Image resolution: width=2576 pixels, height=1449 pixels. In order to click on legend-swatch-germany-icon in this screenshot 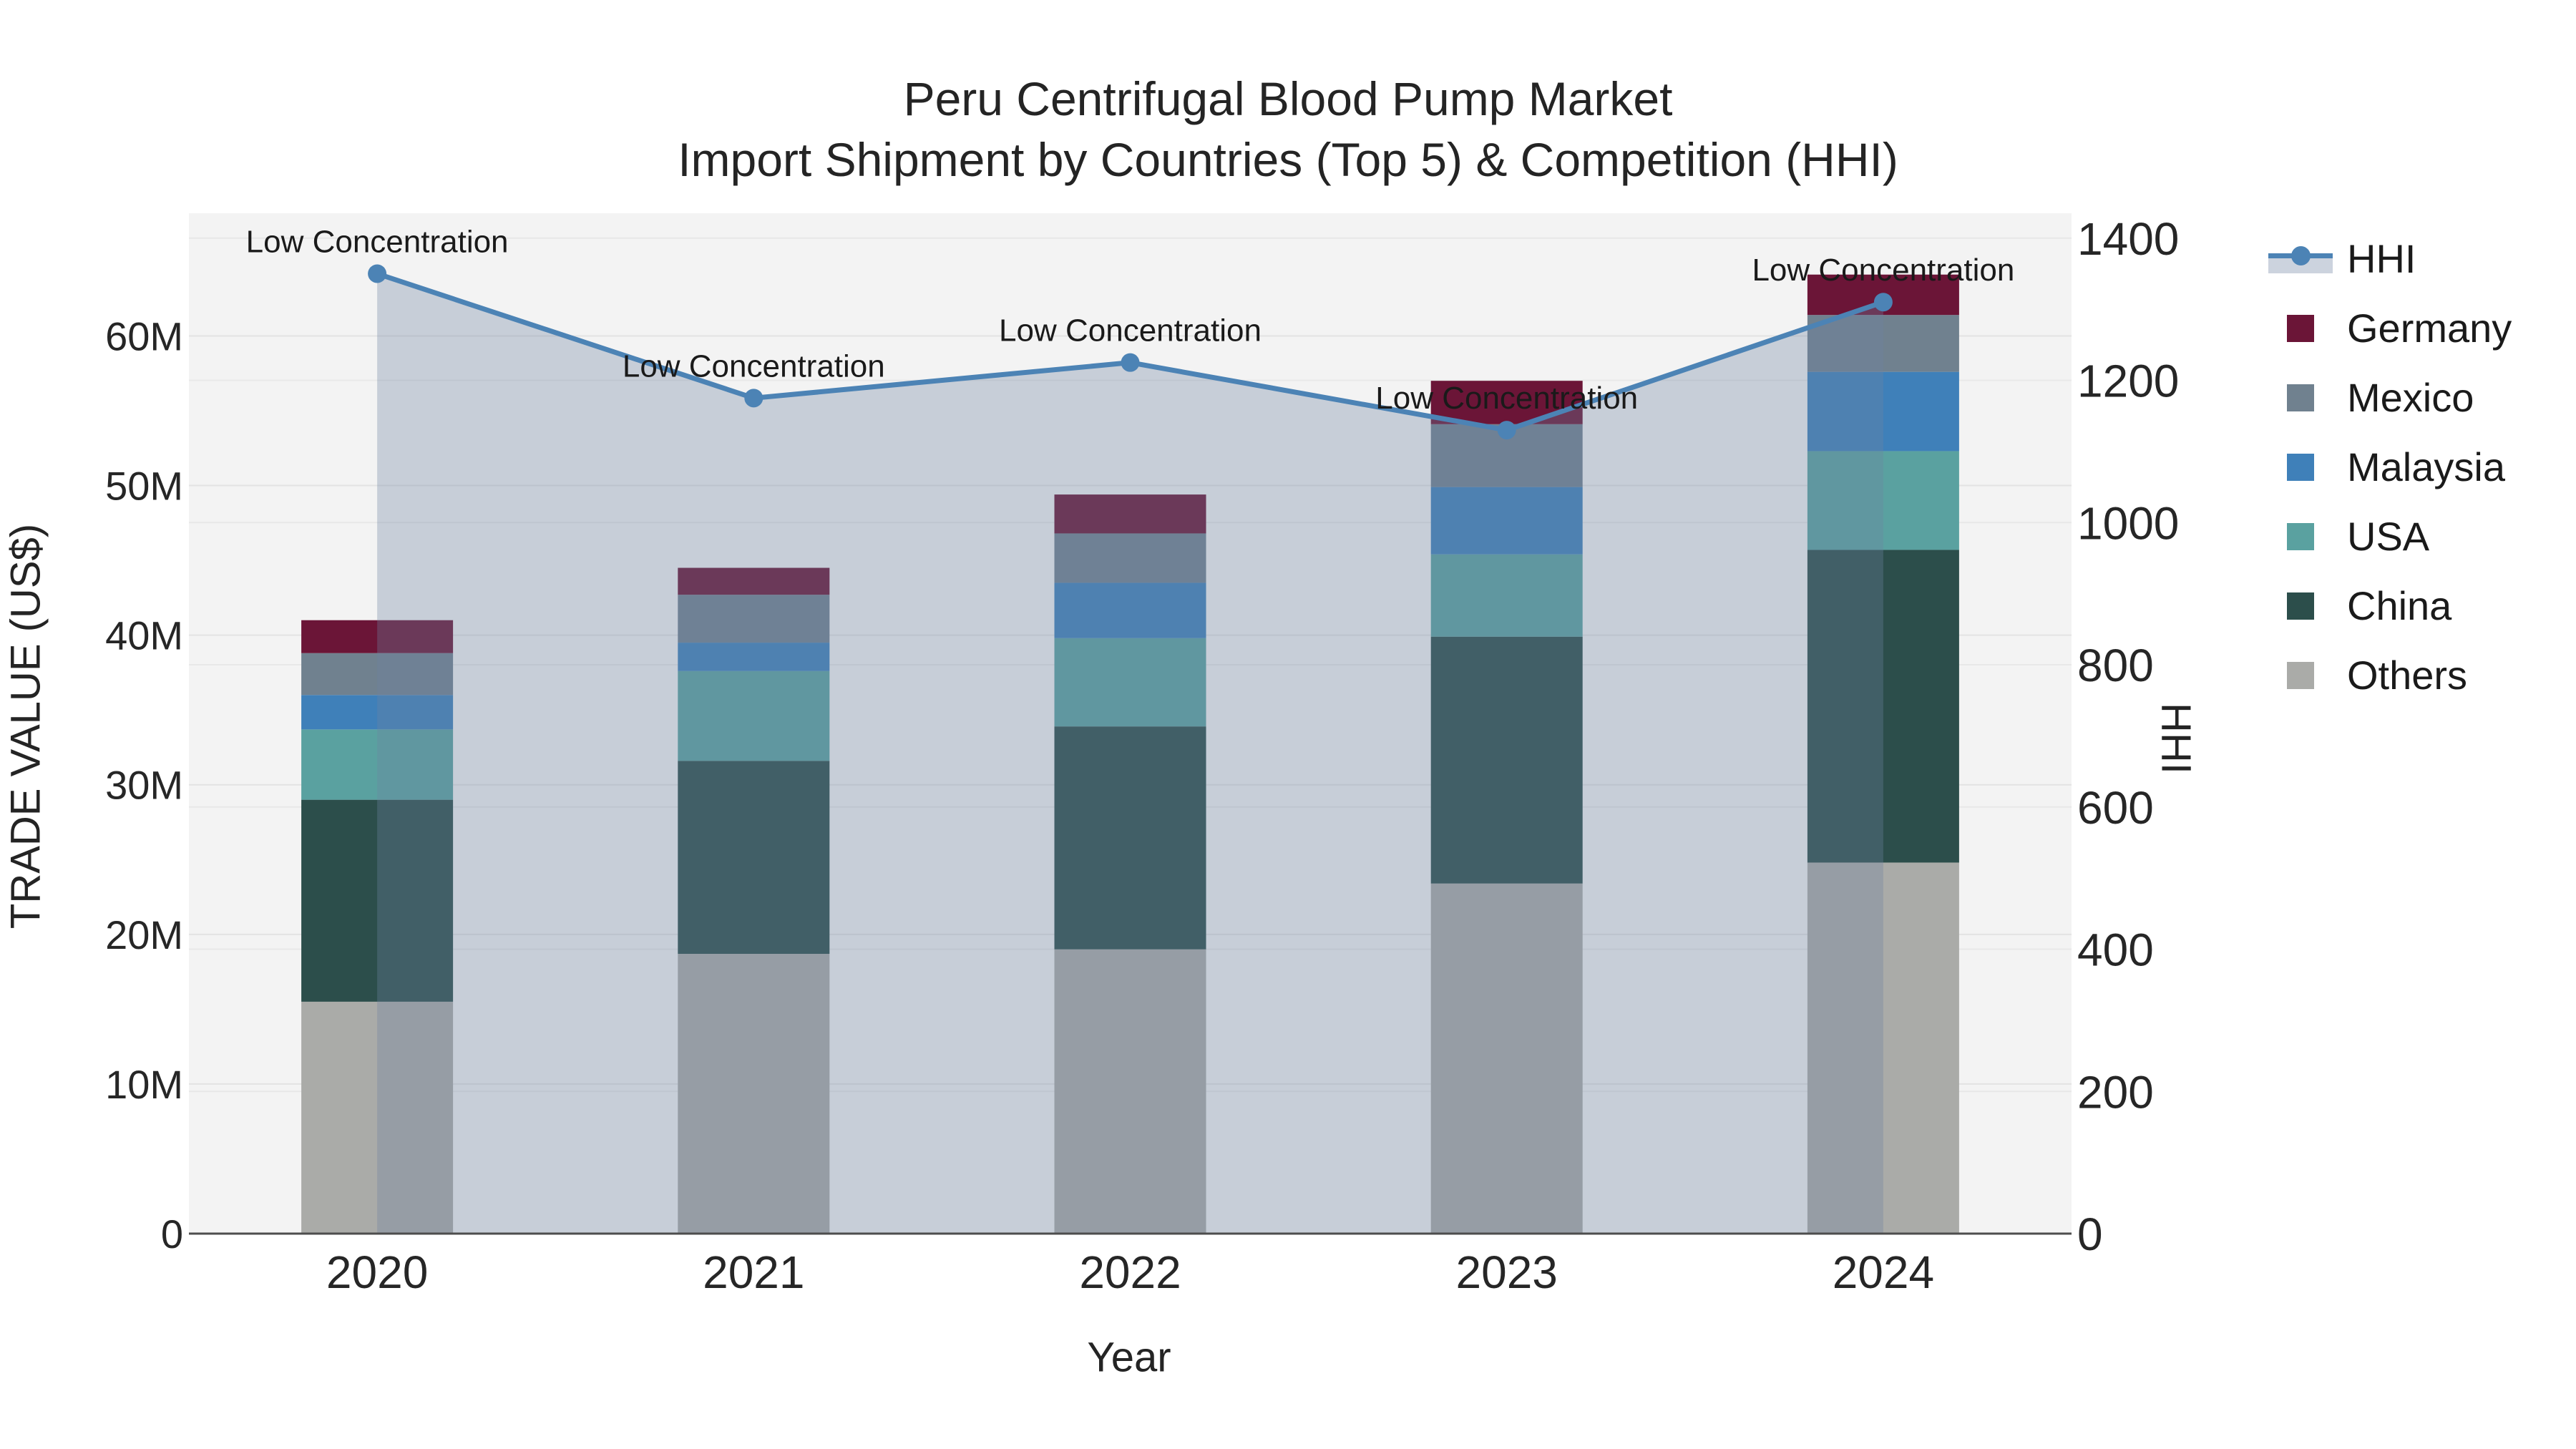, I will do `click(2300, 328)`.